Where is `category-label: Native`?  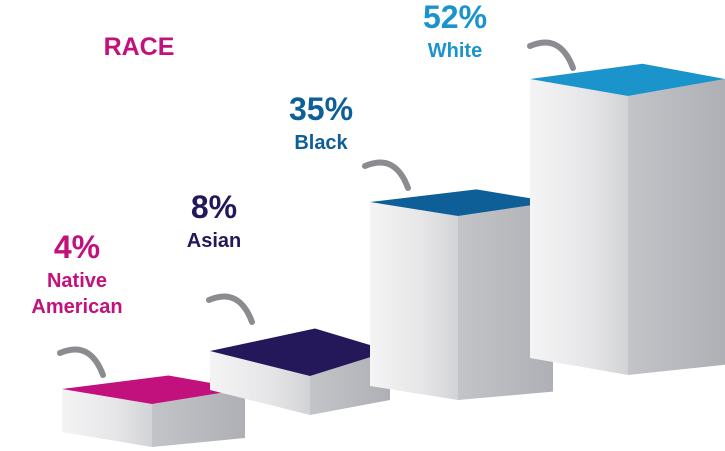
category-label: Native is located at coordinates (77, 281).